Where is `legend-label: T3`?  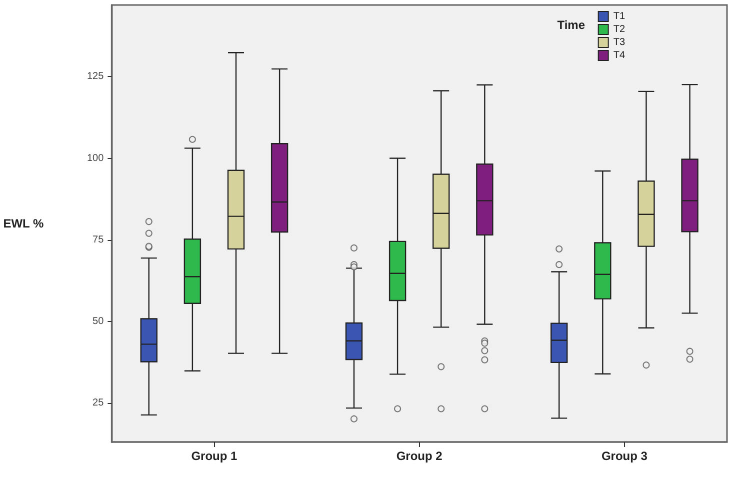 legend-label: T3 is located at coordinates (619, 42).